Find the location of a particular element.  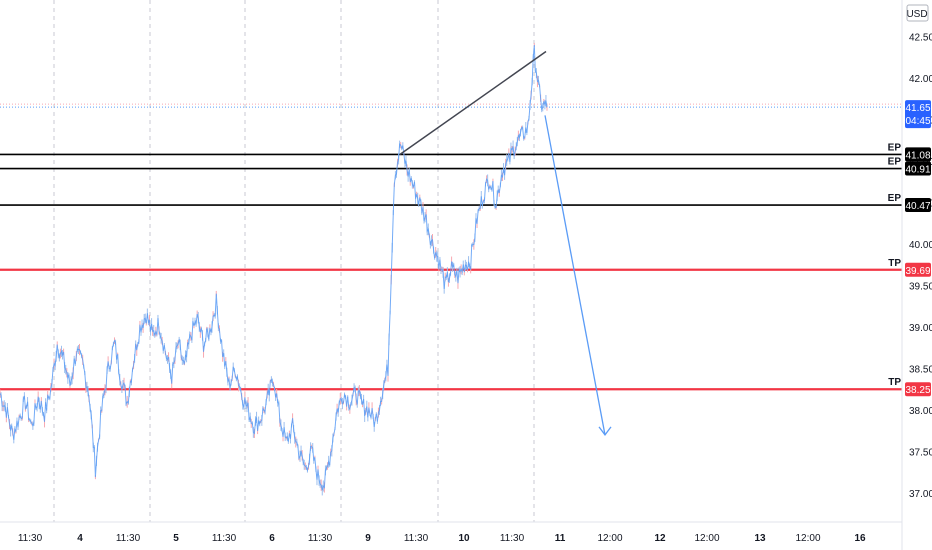

projection-arrowhead is located at coordinates (605, 431).